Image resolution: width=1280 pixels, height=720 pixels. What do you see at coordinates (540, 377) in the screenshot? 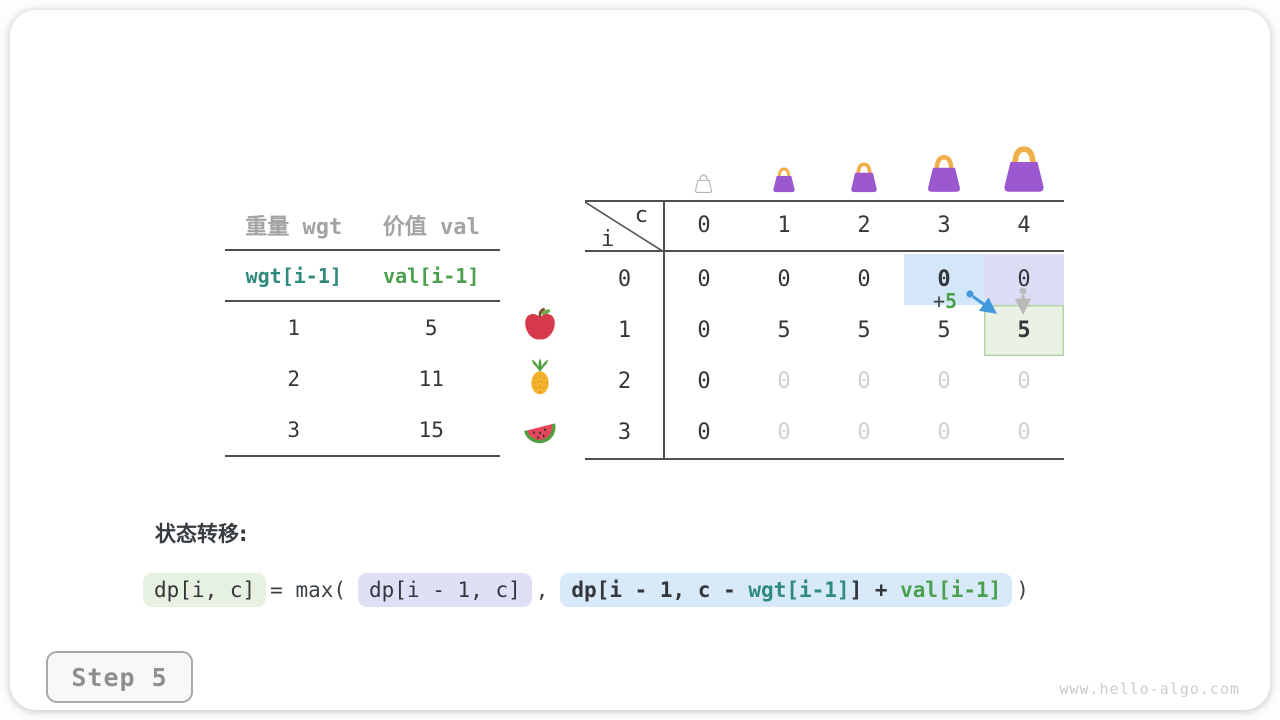
I see `pineapple-icon` at bounding box center [540, 377].